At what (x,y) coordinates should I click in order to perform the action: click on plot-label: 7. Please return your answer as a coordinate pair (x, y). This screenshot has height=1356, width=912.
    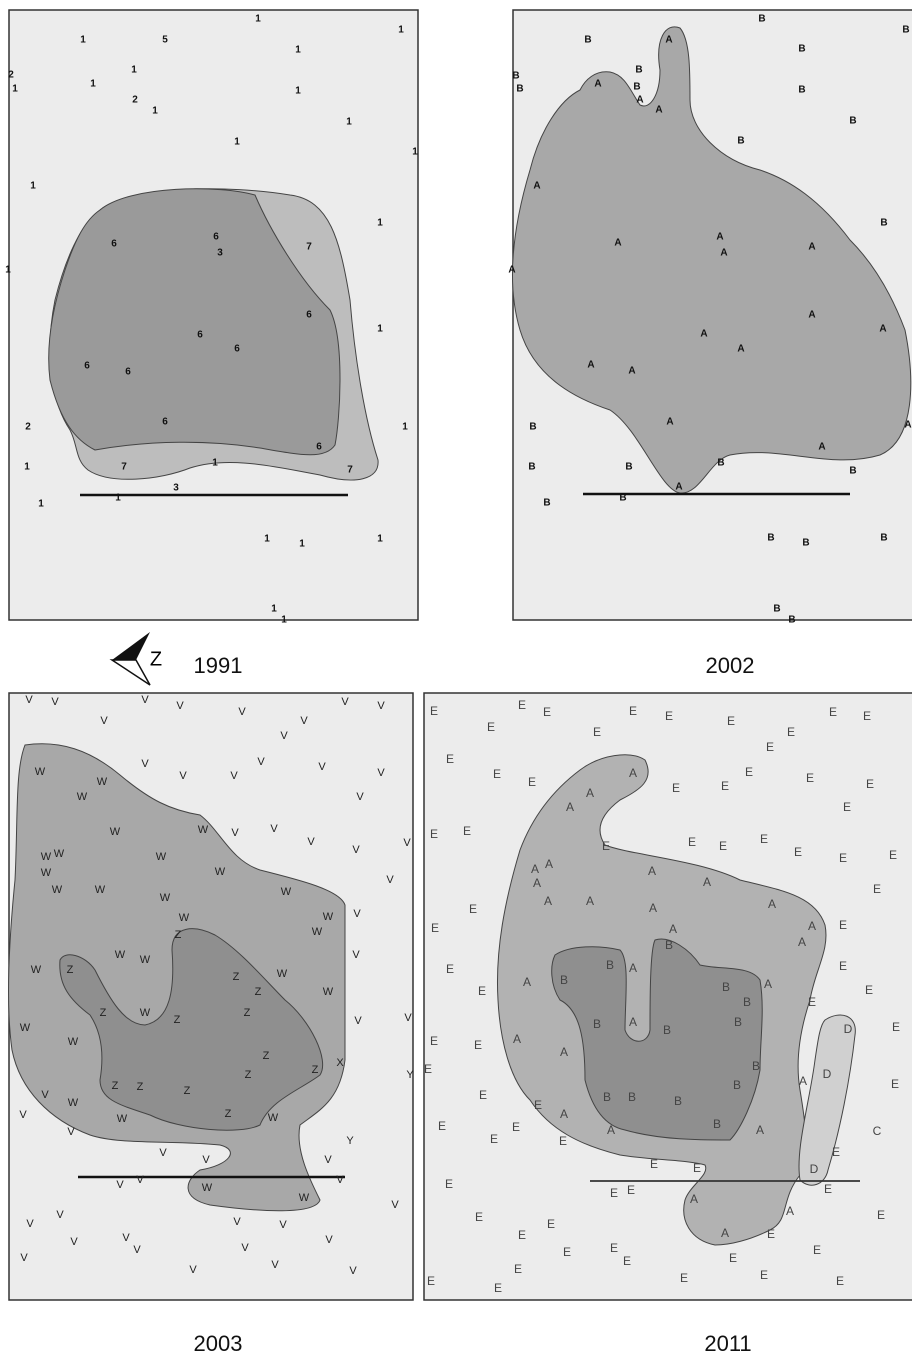
    Looking at the image, I should click on (124, 467).